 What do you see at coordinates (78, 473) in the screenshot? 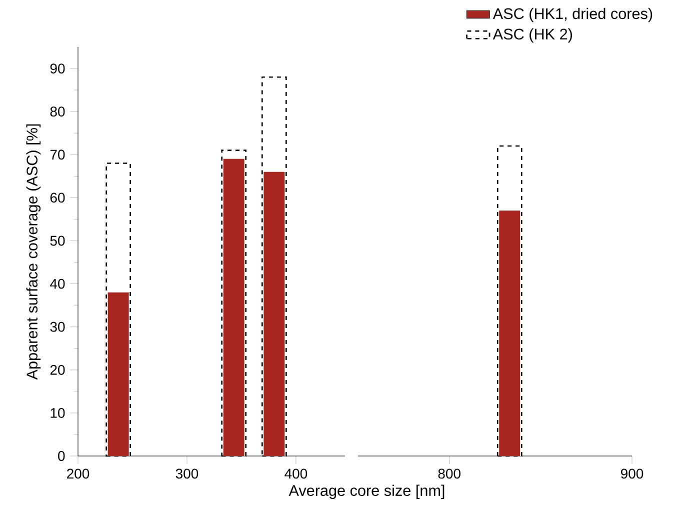
I see `x-tick-label: 200` at bounding box center [78, 473].